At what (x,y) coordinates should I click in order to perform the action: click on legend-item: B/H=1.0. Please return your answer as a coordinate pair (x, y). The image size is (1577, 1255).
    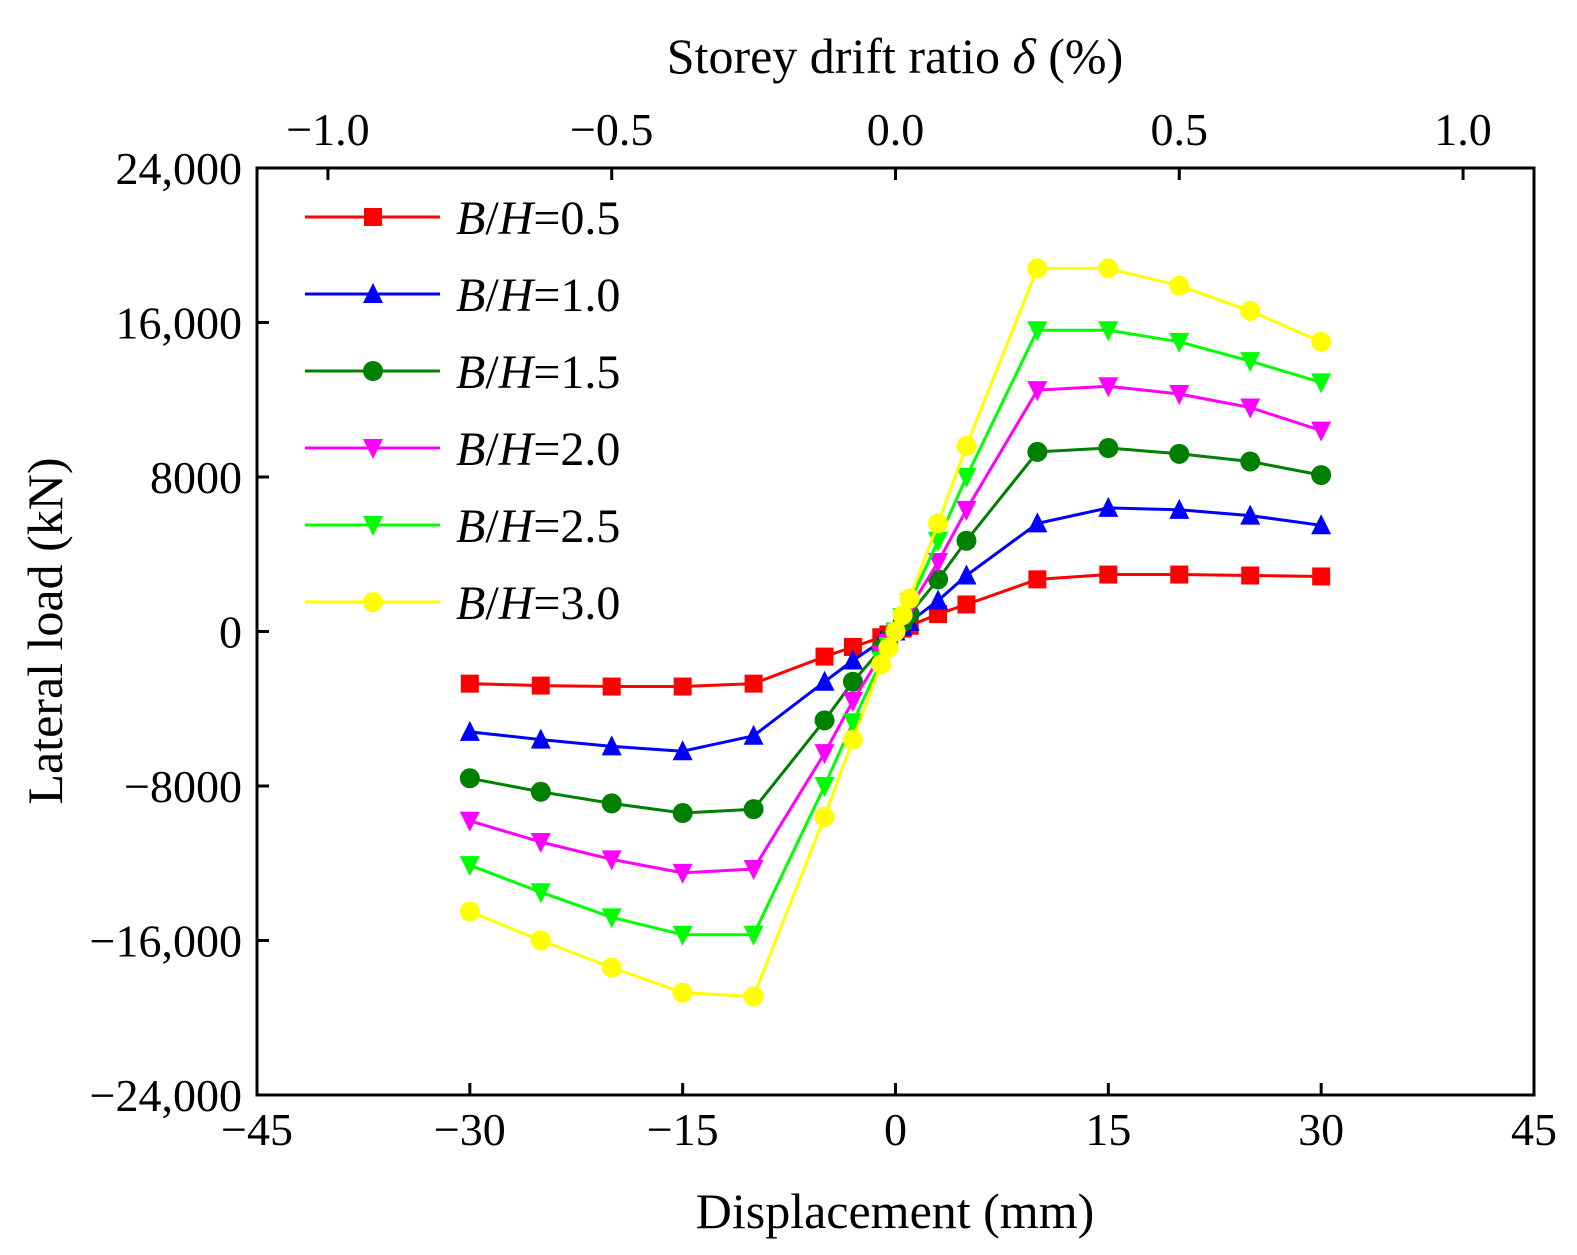
    Looking at the image, I should click on (462, 295).